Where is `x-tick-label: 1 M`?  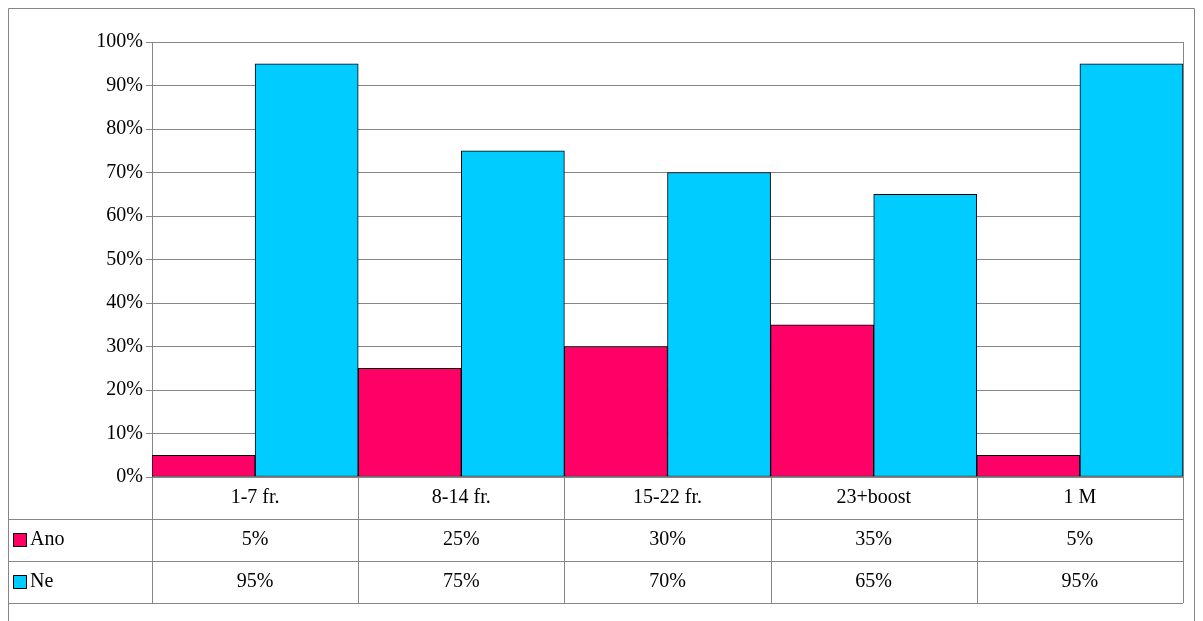
x-tick-label: 1 M is located at coordinates (1080, 496).